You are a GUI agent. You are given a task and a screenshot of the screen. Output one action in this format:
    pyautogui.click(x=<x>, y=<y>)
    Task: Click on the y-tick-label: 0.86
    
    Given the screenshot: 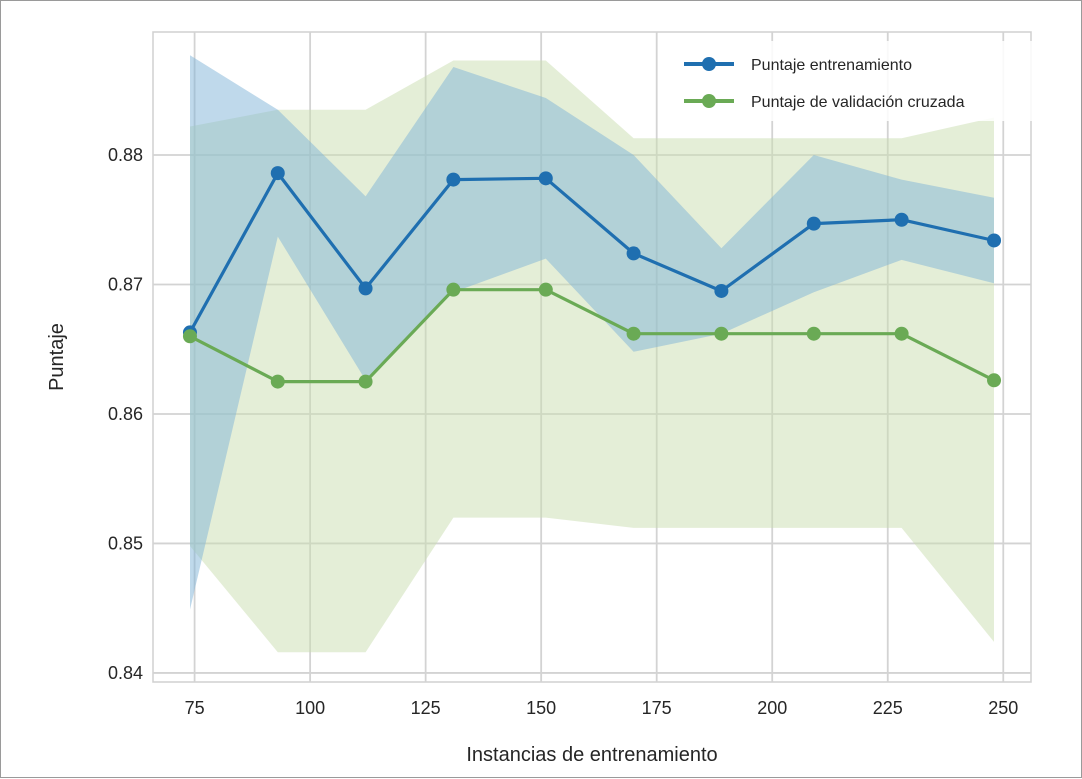 What is the action you would take?
    pyautogui.click(x=125, y=414)
    